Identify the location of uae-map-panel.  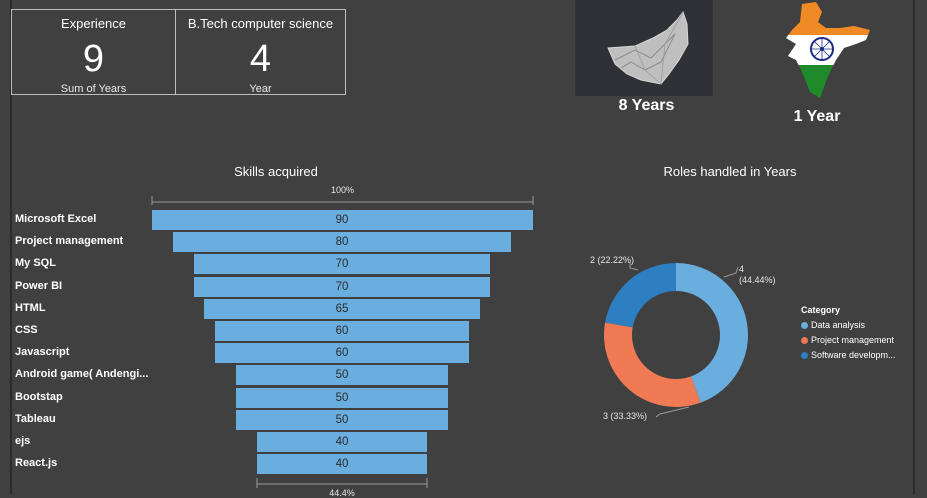
(644, 48).